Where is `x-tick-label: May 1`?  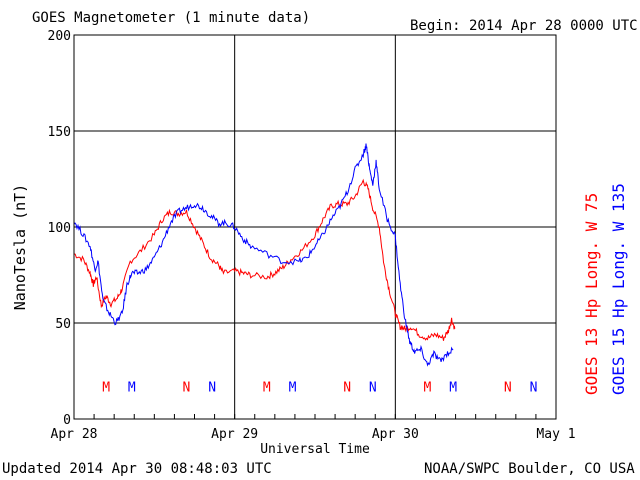 x-tick-label: May 1 is located at coordinates (555, 434).